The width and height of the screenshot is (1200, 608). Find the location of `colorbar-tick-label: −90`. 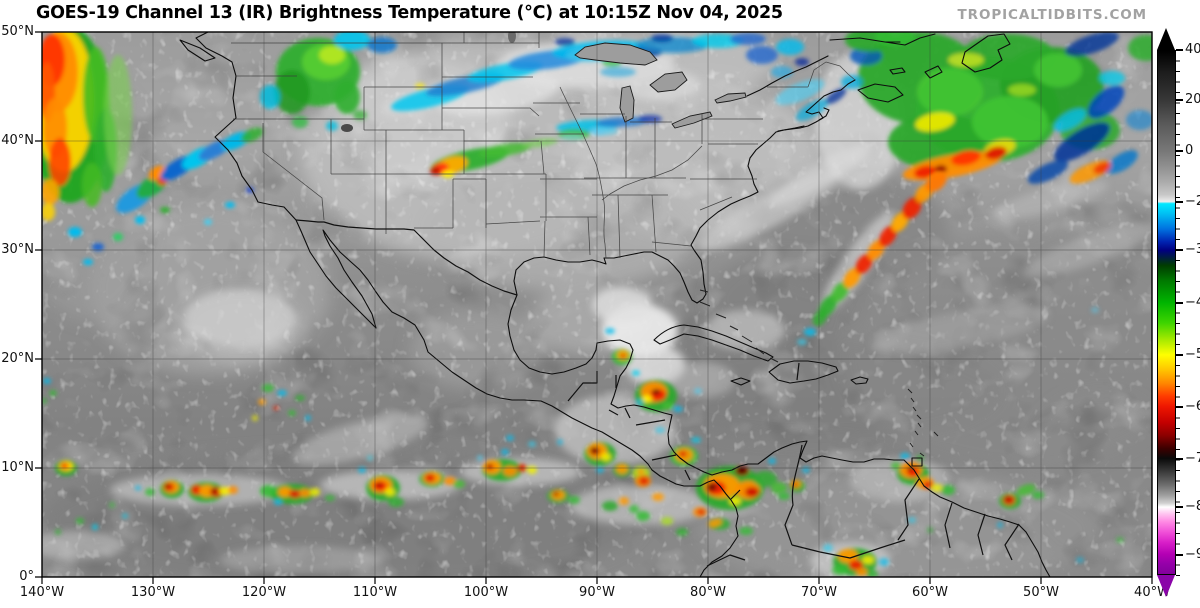

colorbar-tick-label: −90 is located at coordinates (1192, 554).